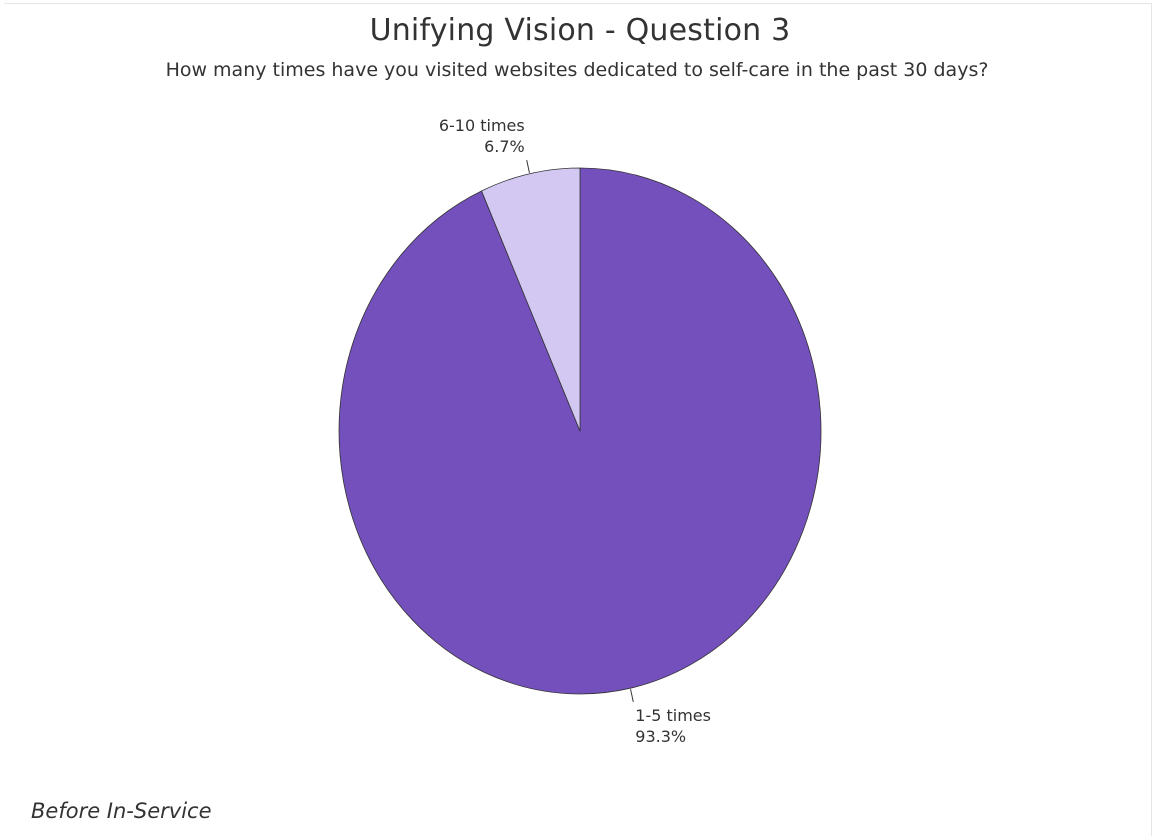 Image resolution: width=1154 pixels, height=838 pixels. I want to click on data-label-category: 6-10 times, so click(482, 125).